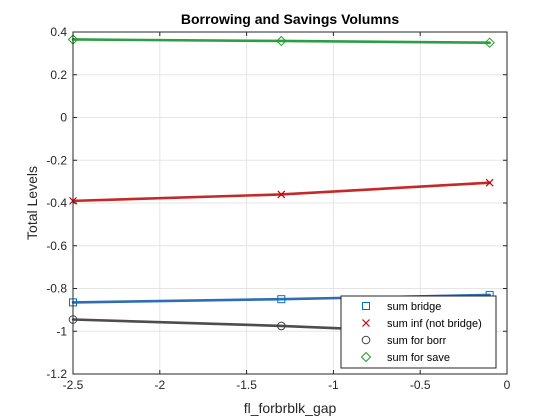 The height and width of the screenshot is (420, 560). I want to click on legend-item: sum bridge, so click(401, 307).